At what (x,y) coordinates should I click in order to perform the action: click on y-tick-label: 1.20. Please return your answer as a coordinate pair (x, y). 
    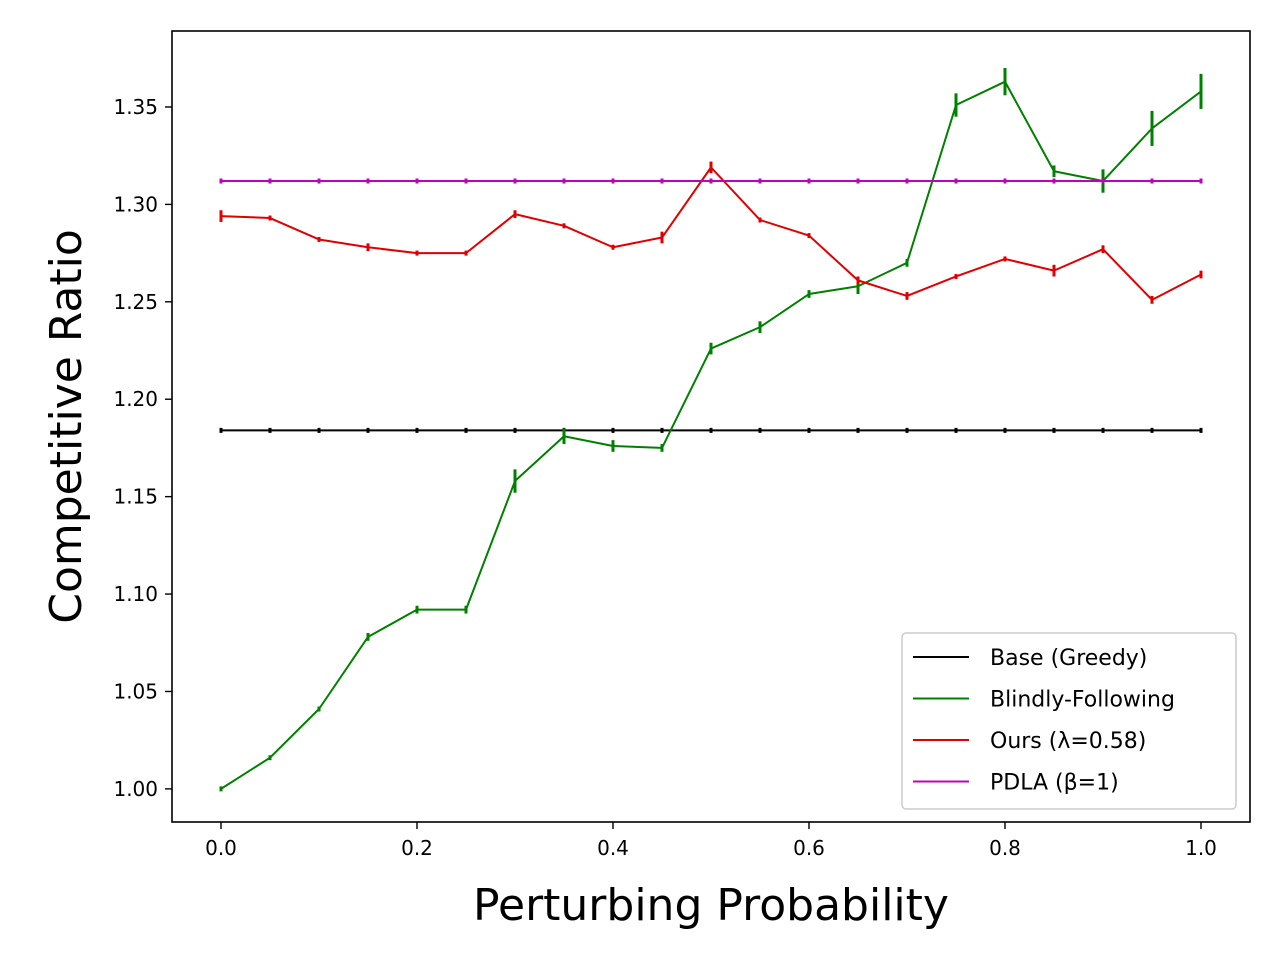
    Looking at the image, I should click on (135, 399).